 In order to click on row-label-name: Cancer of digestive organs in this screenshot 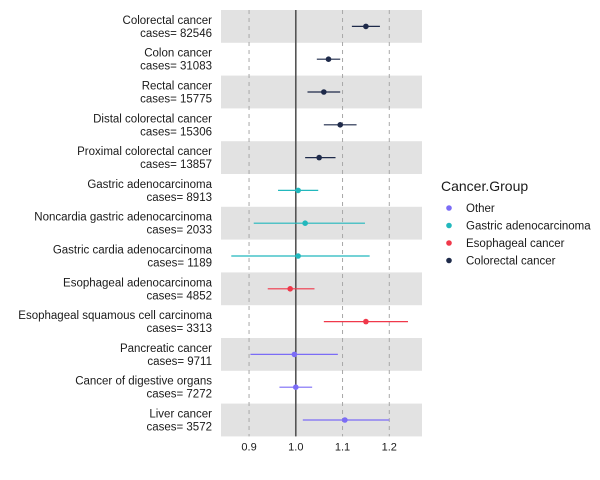, I will do `click(143, 382)`.